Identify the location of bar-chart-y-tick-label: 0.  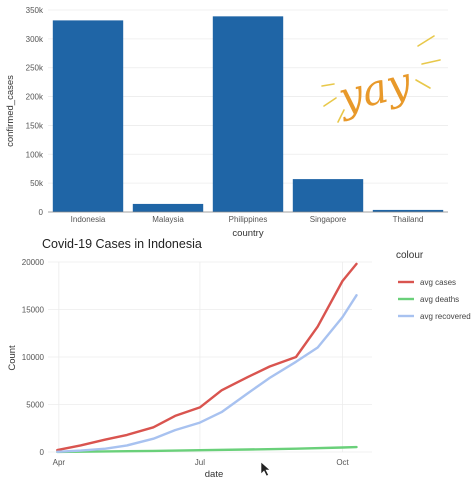
(41, 212).